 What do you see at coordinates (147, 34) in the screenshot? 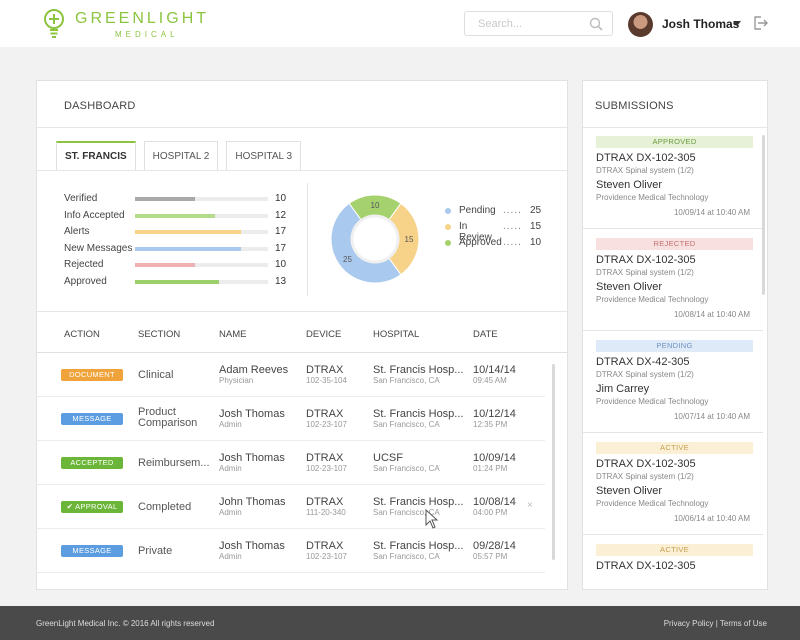
I see `brand-subtitle: MEDICAL` at bounding box center [147, 34].